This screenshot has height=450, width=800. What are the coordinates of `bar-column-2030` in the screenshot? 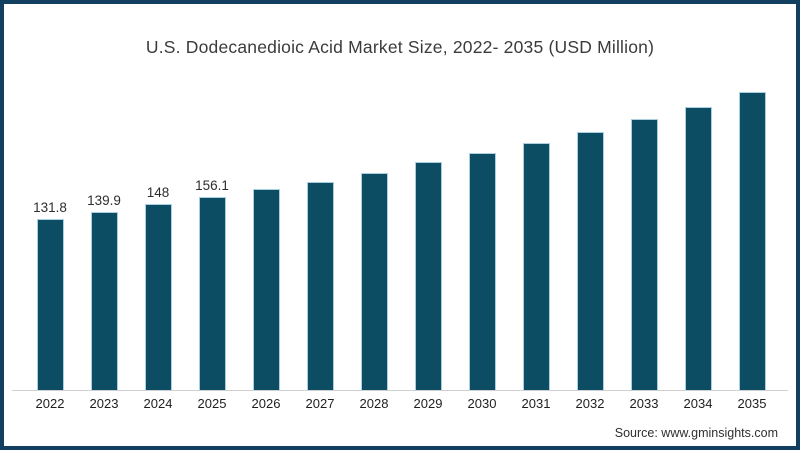 It's located at (482, 236).